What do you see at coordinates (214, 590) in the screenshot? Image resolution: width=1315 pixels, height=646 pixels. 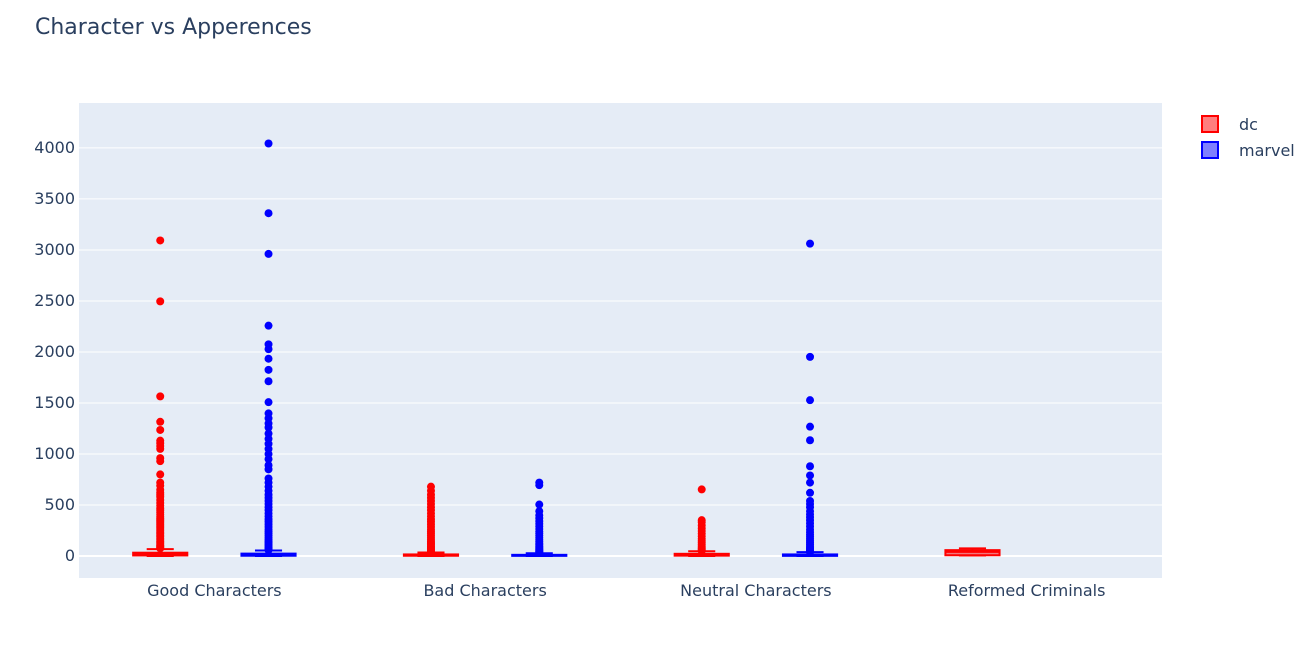 I see `x-tick-label: Good Characters` at bounding box center [214, 590].